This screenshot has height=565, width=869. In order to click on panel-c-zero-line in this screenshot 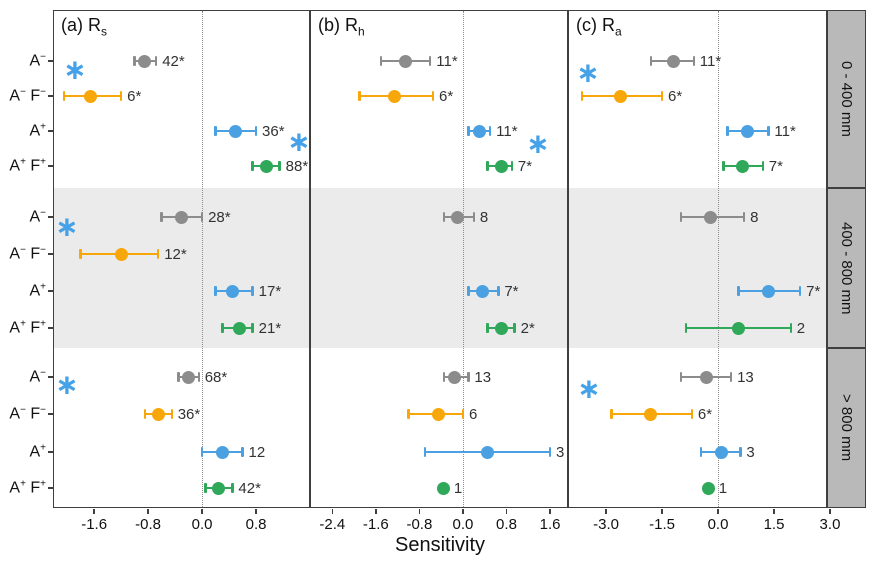, I will do `click(719, 259)`.